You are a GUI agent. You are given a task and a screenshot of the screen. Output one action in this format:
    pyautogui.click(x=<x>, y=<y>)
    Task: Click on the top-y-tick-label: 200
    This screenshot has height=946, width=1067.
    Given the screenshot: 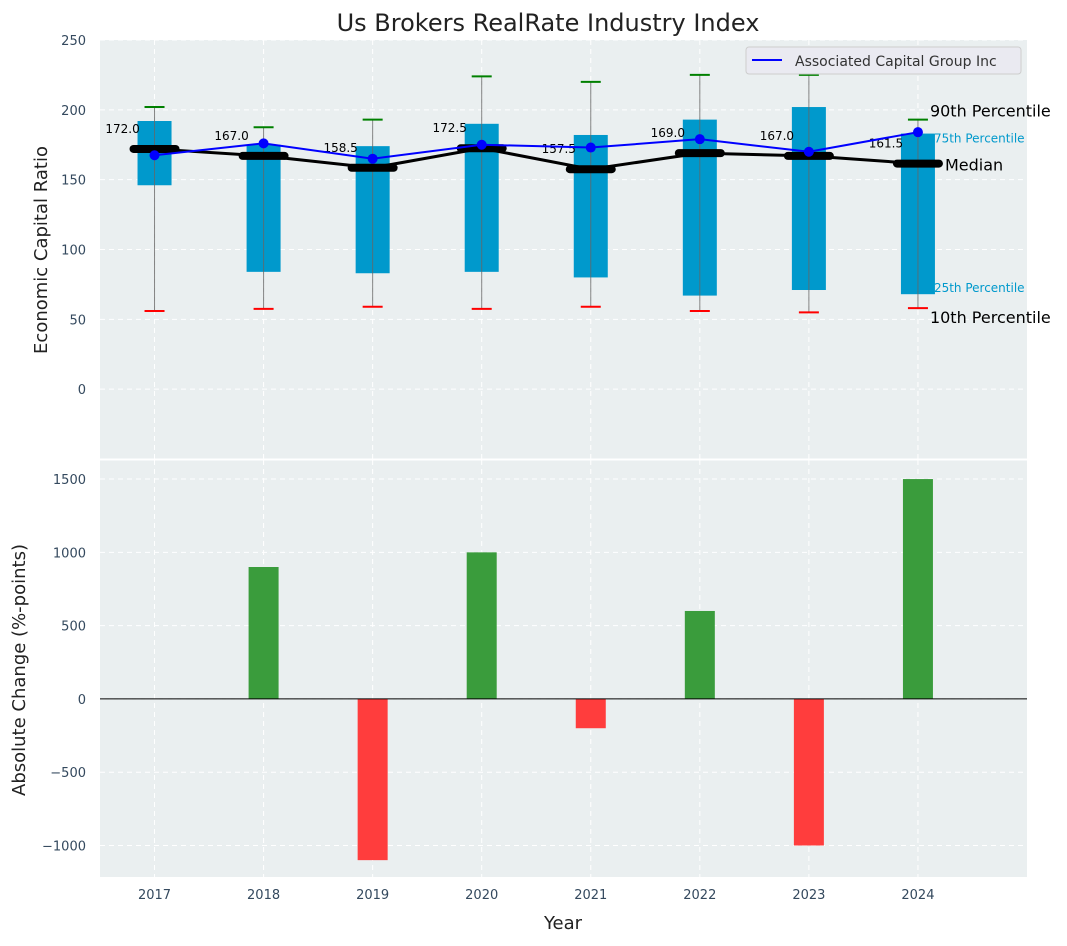 What is the action you would take?
    pyautogui.click(x=73, y=111)
    